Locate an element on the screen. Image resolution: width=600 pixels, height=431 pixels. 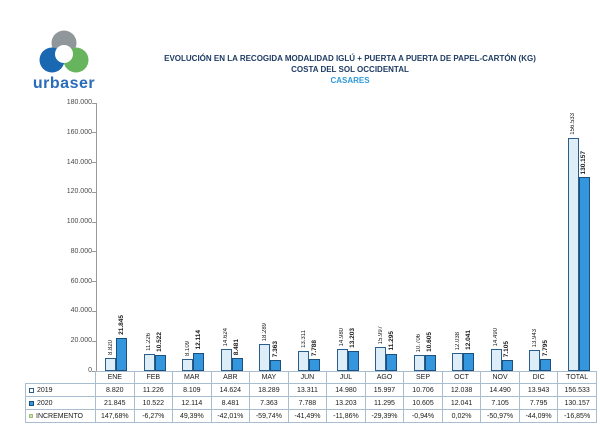
bar-value-label: 156.533 is located at coordinates (573, 124).